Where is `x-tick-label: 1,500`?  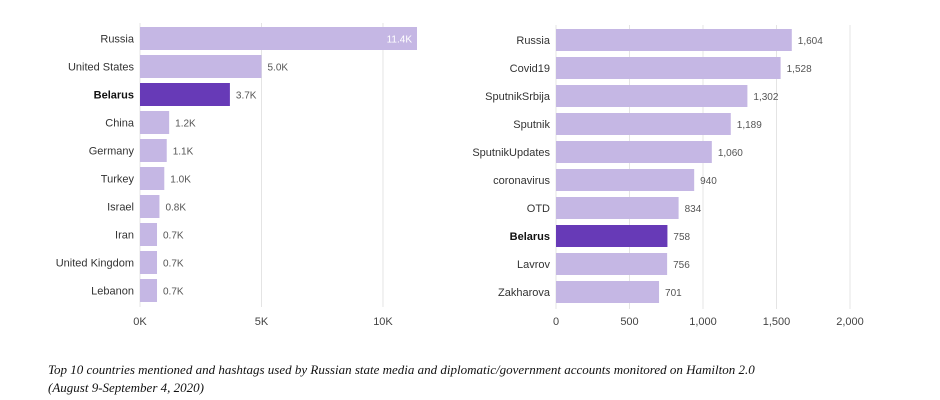 x-tick-label: 1,500 is located at coordinates (777, 322).